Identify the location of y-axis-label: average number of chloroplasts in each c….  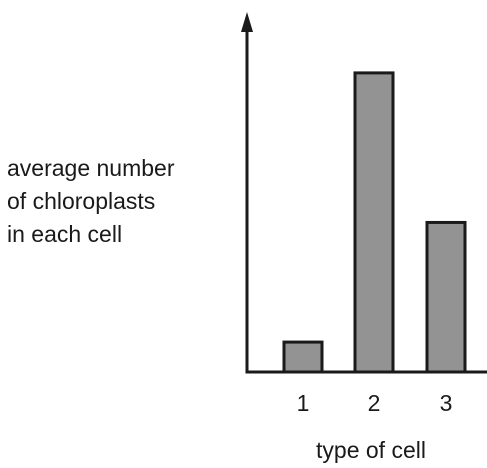
(91, 201).